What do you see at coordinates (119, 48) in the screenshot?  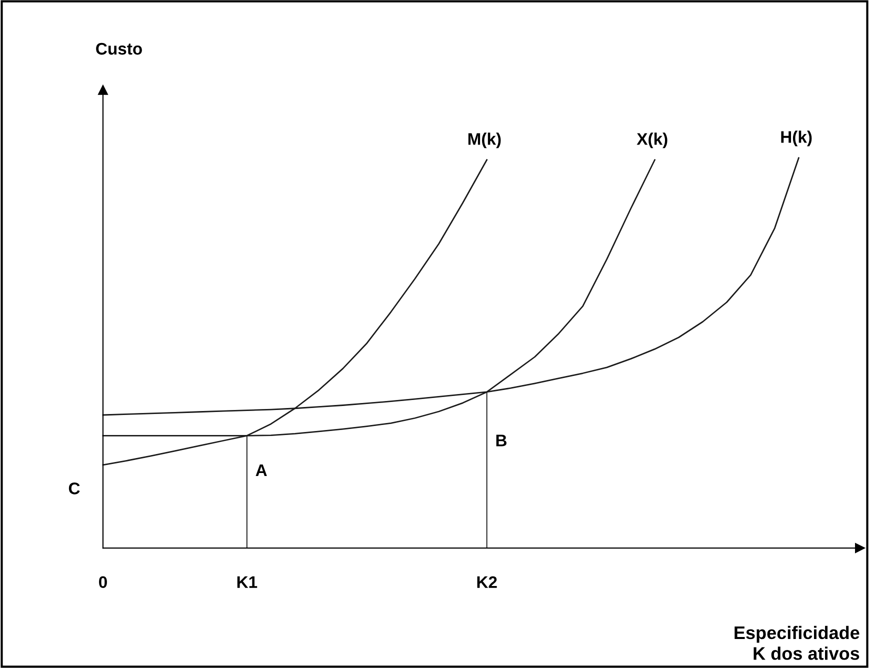 I see `text: Custo` at bounding box center [119, 48].